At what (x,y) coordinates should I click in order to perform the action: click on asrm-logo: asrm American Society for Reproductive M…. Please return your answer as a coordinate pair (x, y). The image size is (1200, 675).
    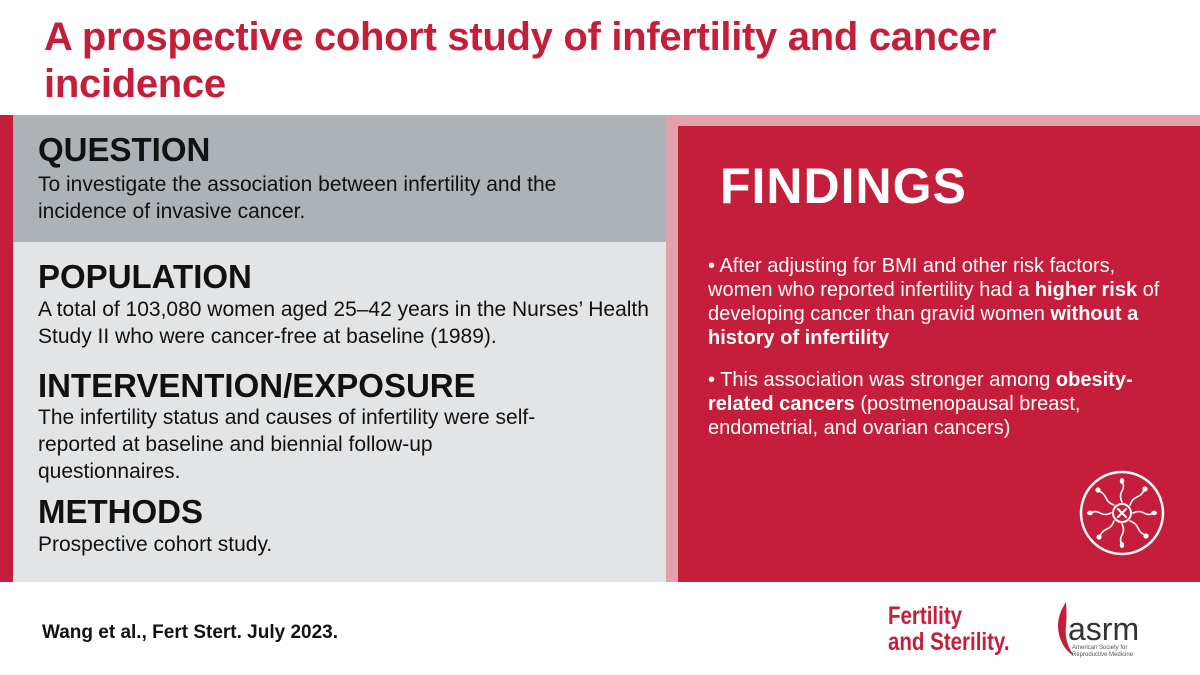
    Looking at the image, I should click on (1098, 630).